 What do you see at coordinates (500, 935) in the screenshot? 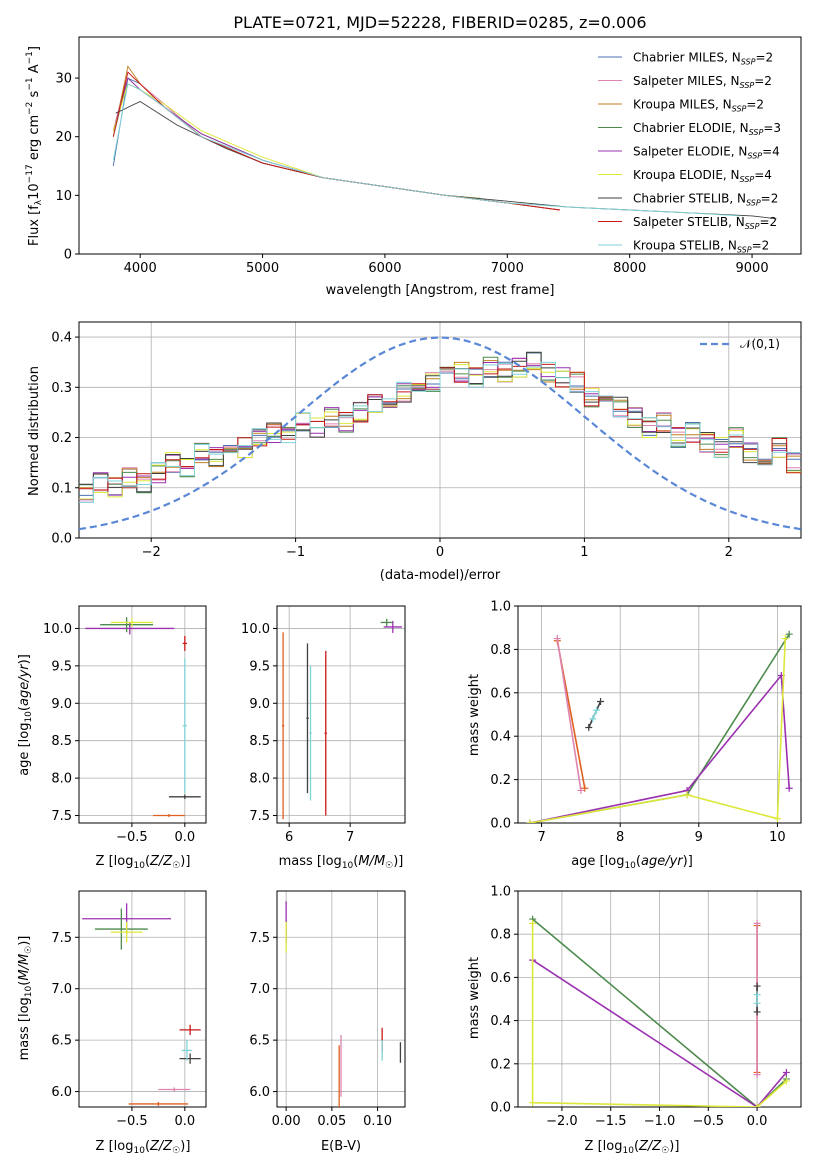
I see `y-tick-label-4: 0.8` at bounding box center [500, 935].